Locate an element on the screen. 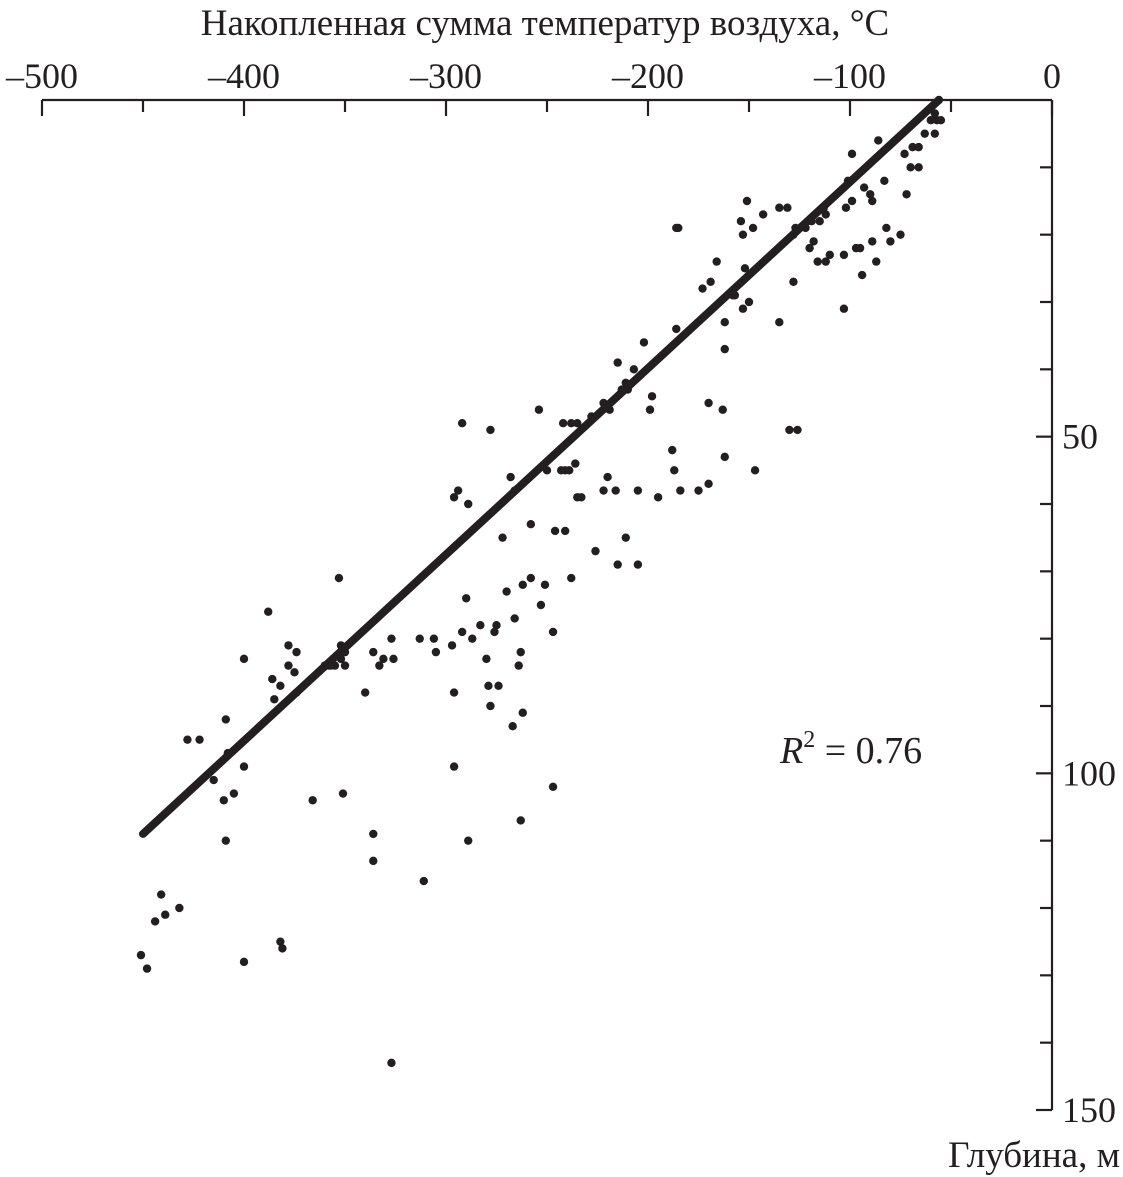 Image resolution: width=1123 pixels, height=1177 pixels. x-tick-label: –200 is located at coordinates (647, 76).